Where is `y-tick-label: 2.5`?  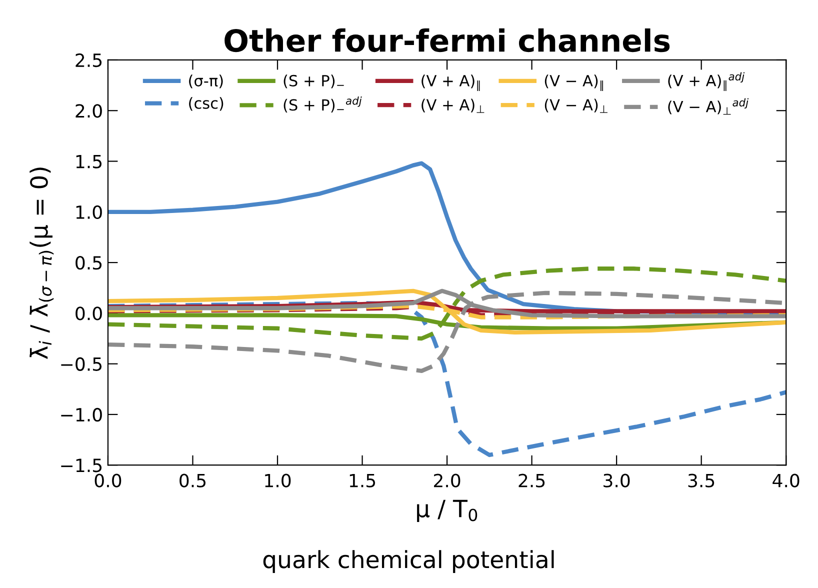 y-tick-label: 2.5 is located at coordinates (89, 60).